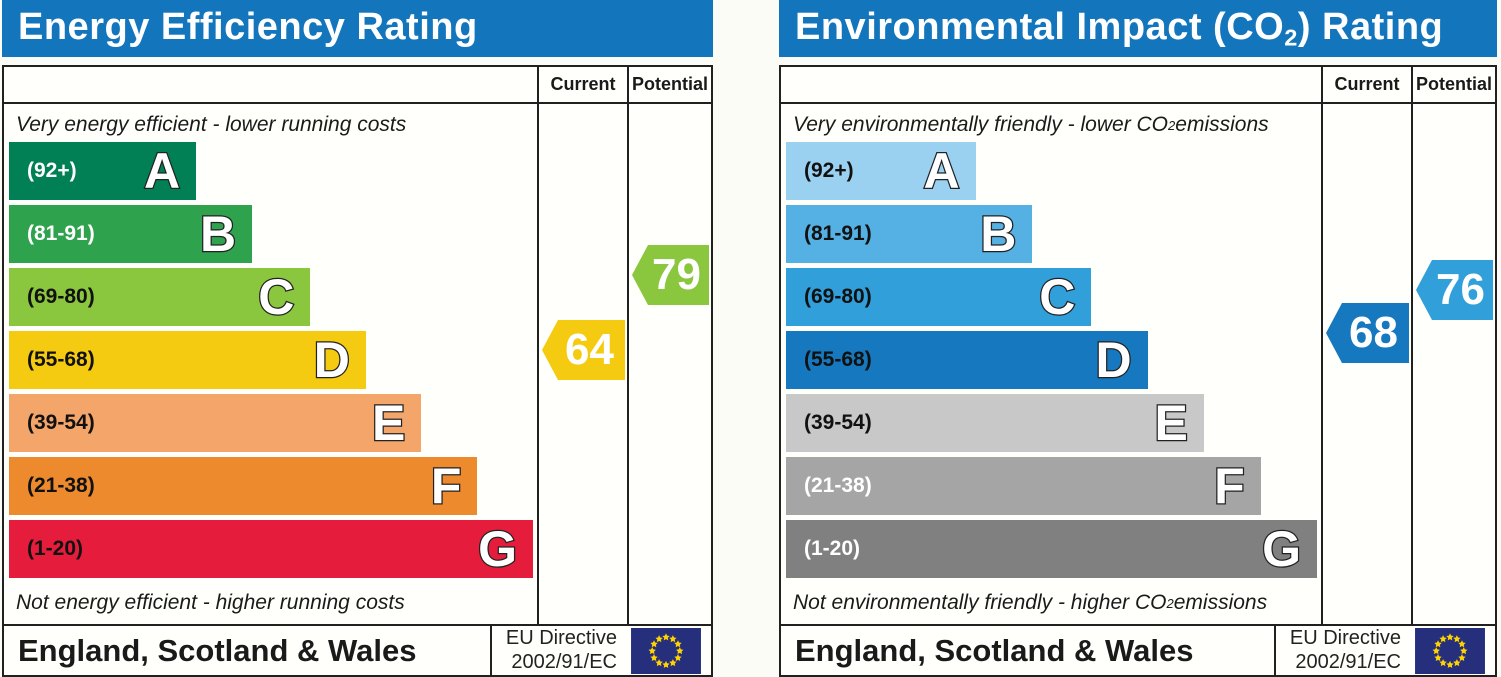 The height and width of the screenshot is (677, 1501). I want to click on current-column: 68, so click(1366, 364).